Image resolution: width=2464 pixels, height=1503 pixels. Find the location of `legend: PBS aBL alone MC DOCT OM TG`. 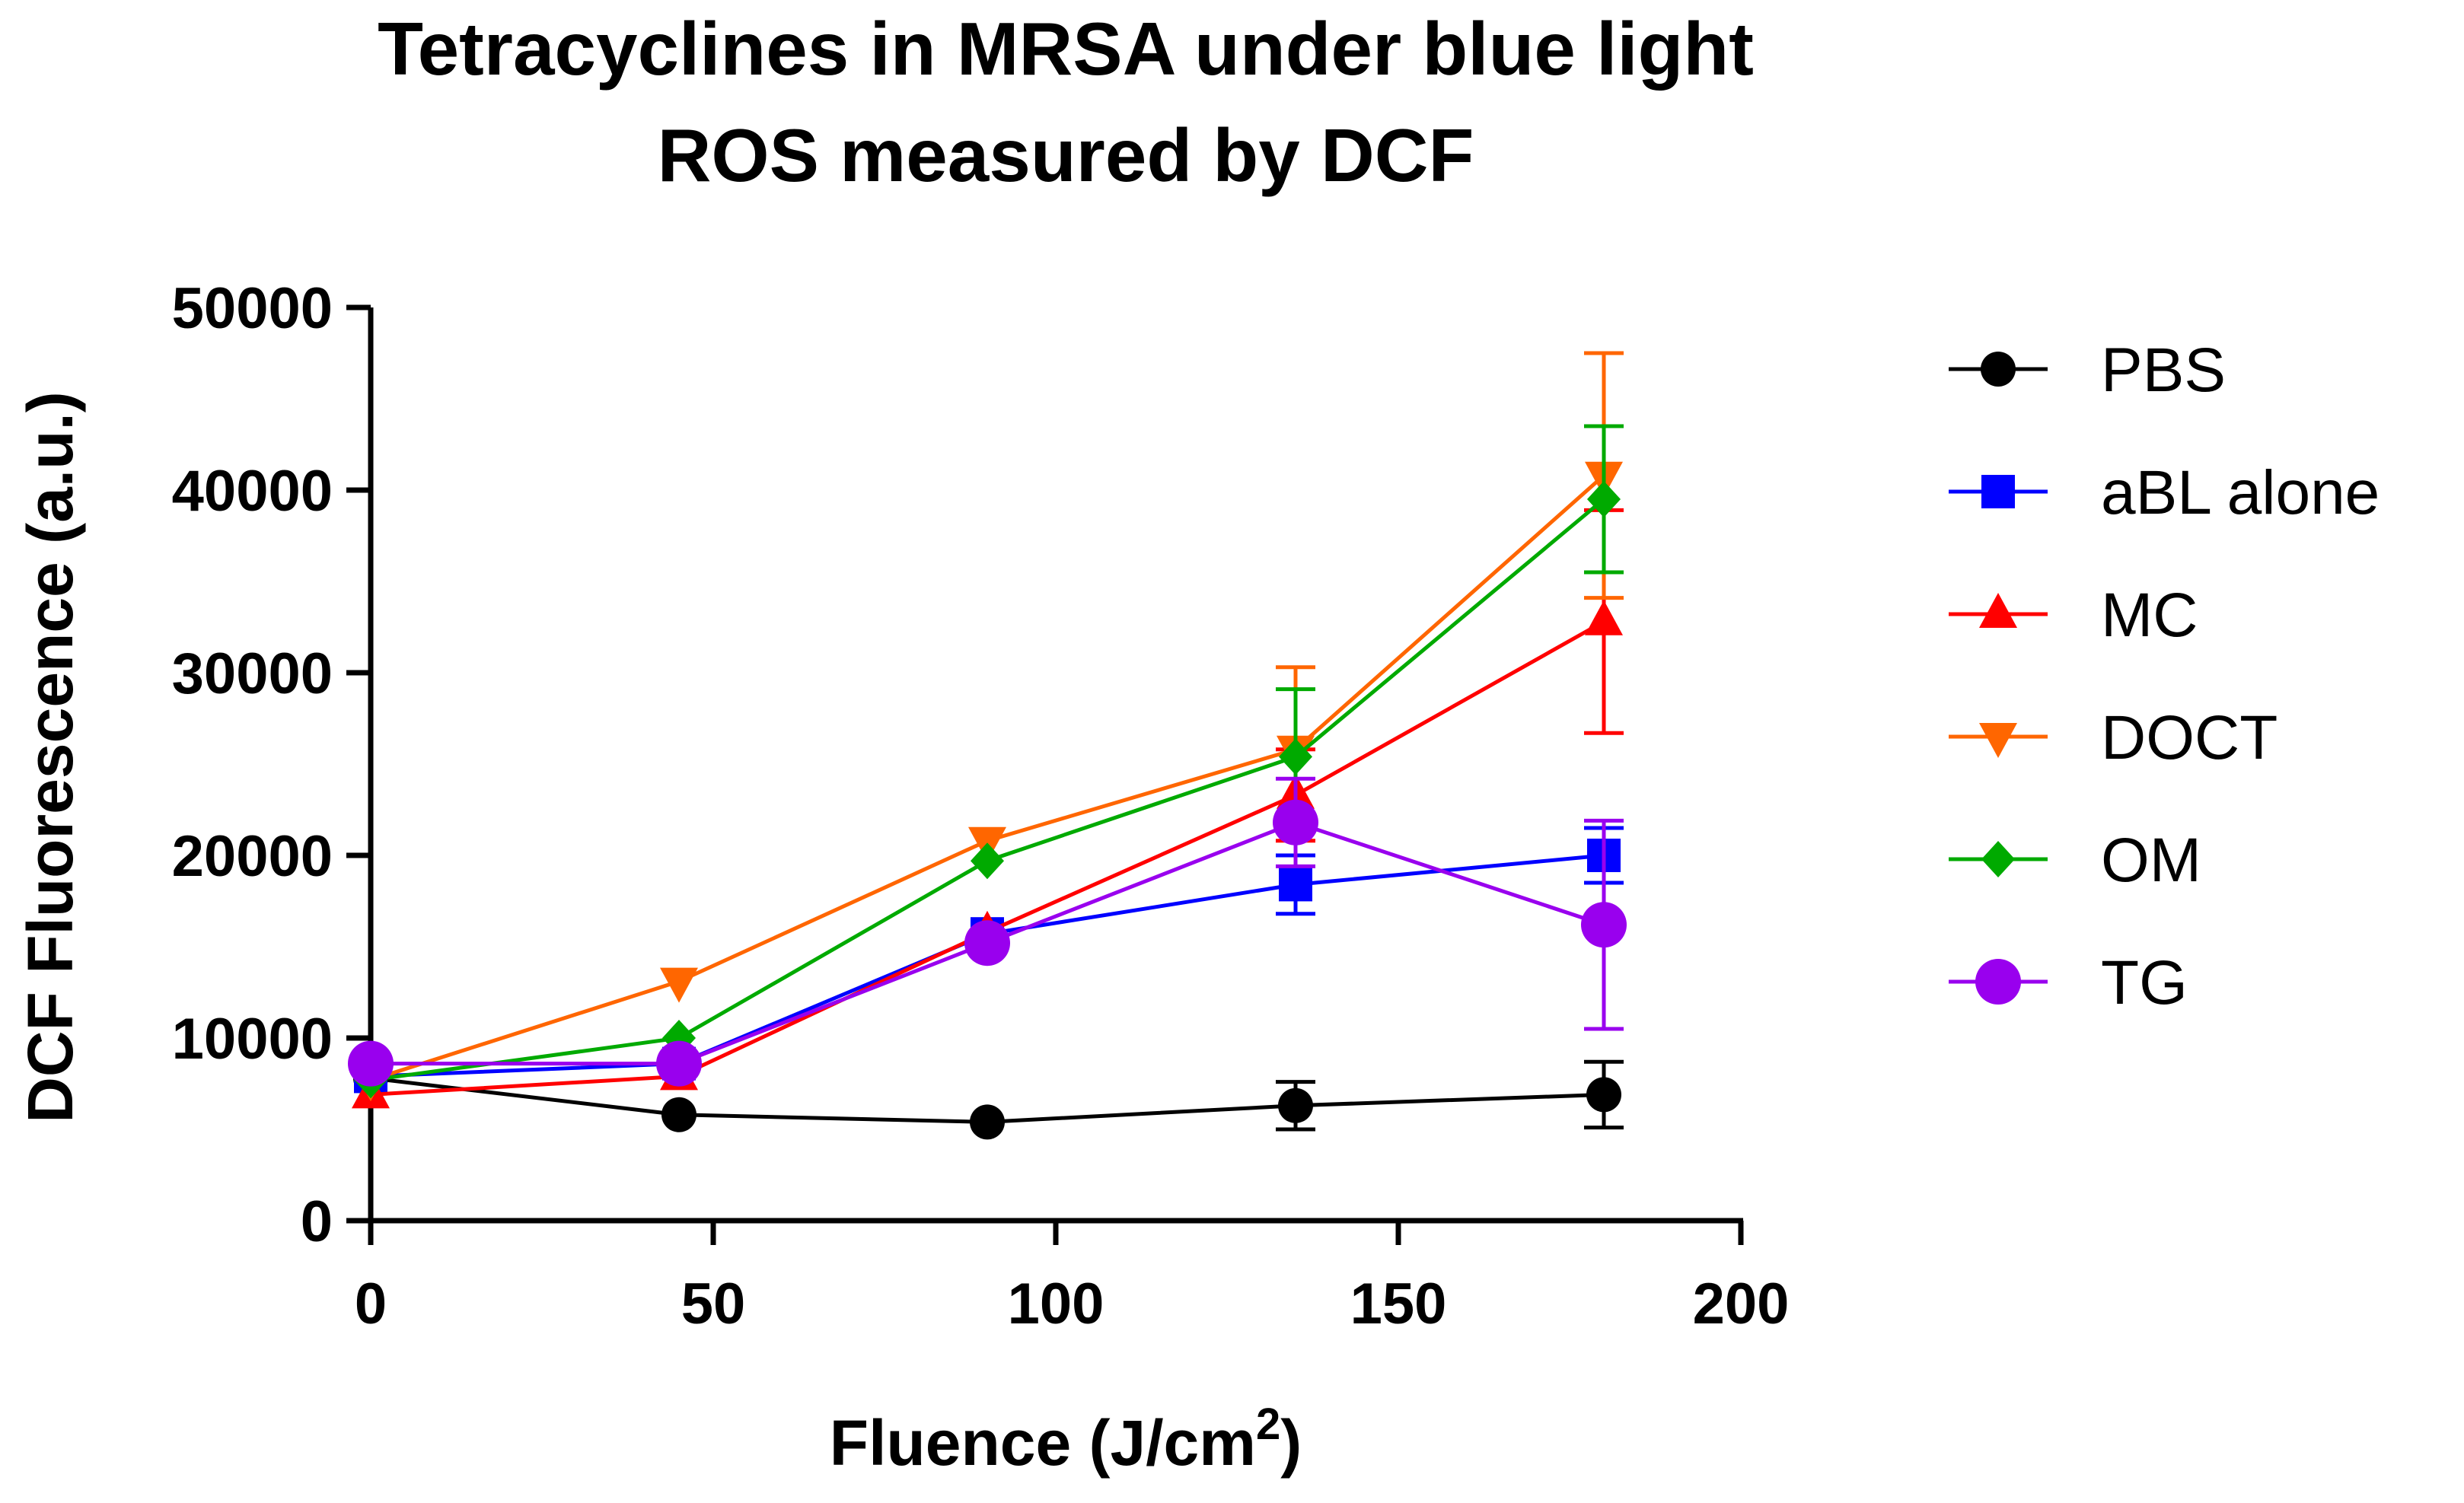

legend: PBS aBL alone MC DOCT OM TG is located at coordinates (2165, 677).